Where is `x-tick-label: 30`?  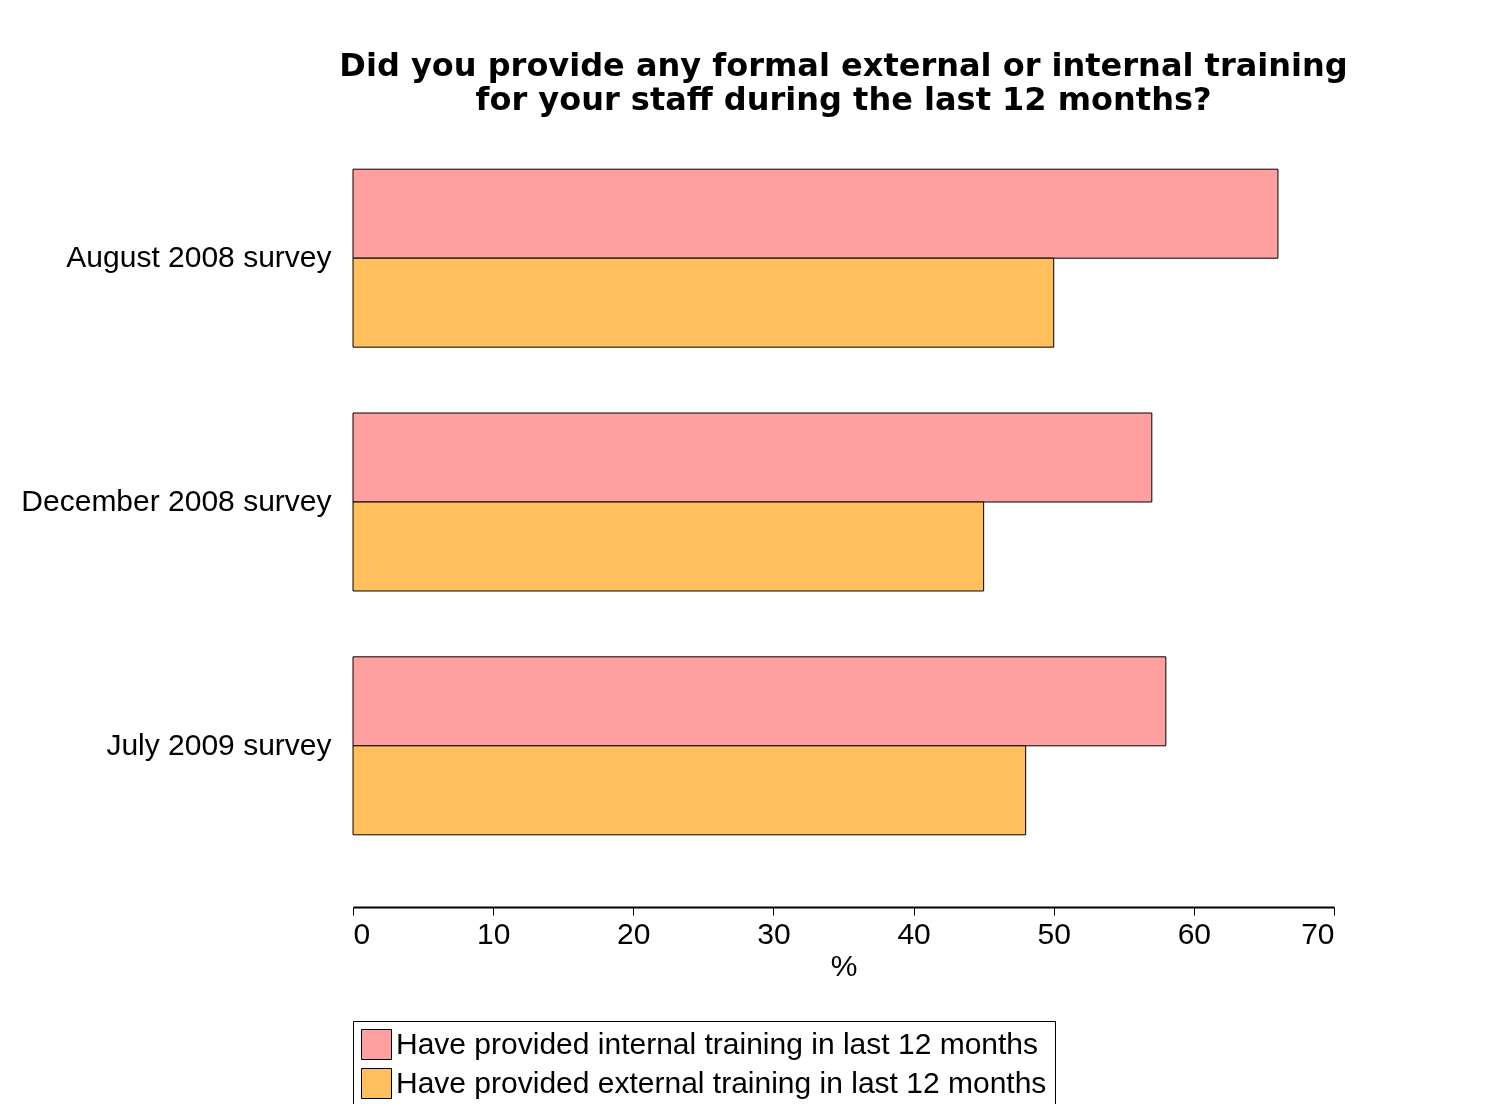
x-tick-label: 30 is located at coordinates (774, 933).